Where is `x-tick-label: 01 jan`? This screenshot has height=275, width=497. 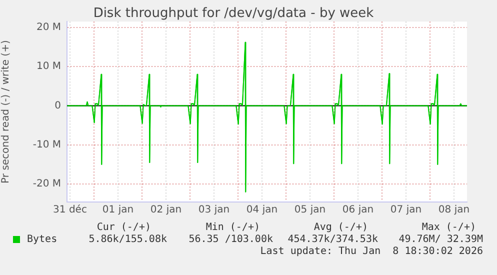
x-tick-label: 01 jan is located at coordinates (118, 210).